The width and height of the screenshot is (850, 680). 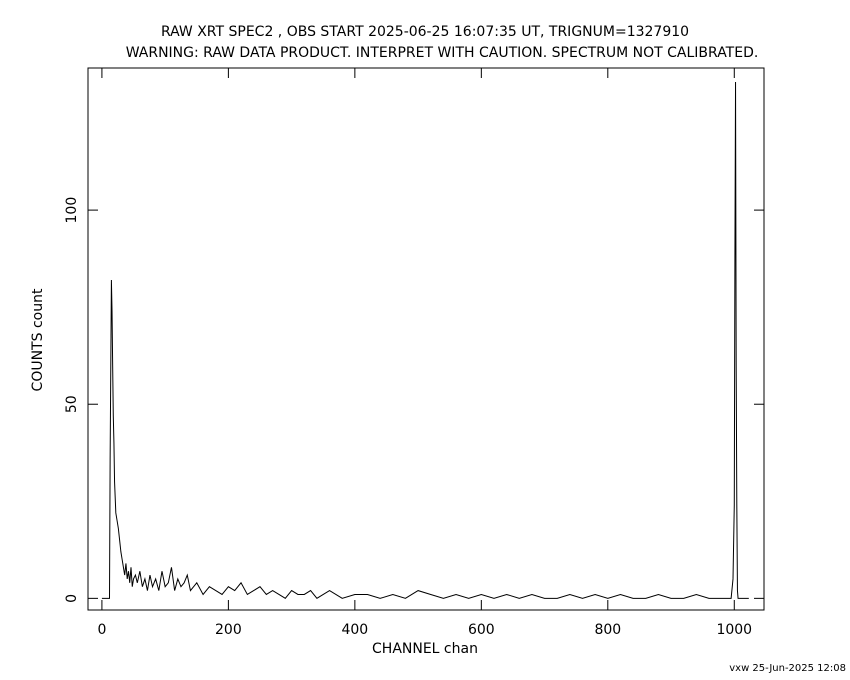 I want to click on x-tick-label: 0, so click(x=101, y=630).